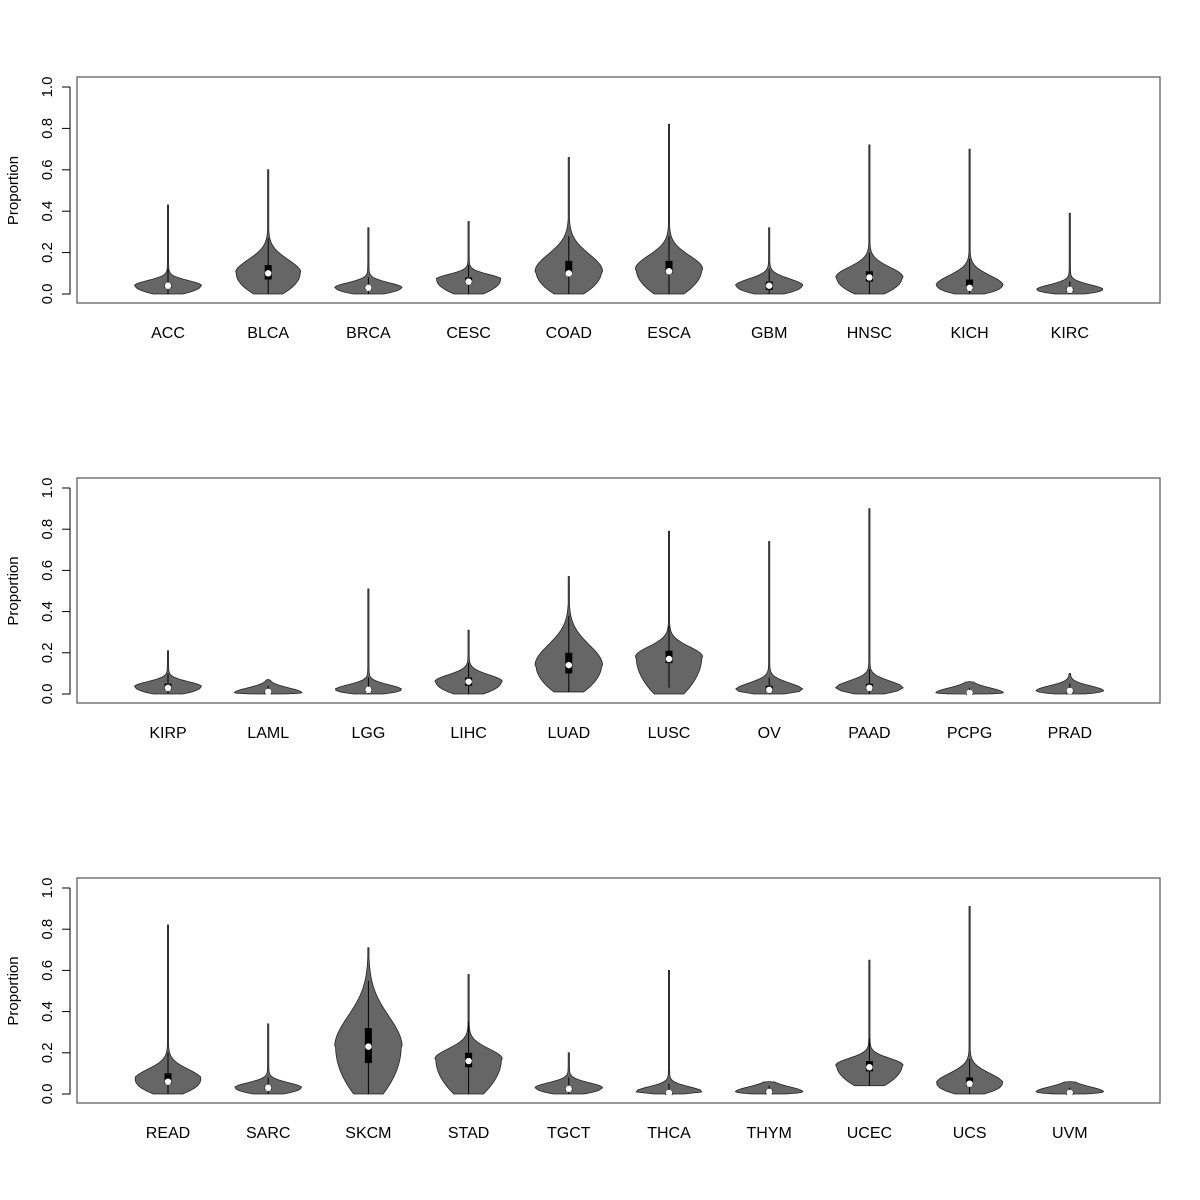 Image resolution: width=1200 pixels, height=1200 pixels. I want to click on violin-hnsc, so click(869, 219).